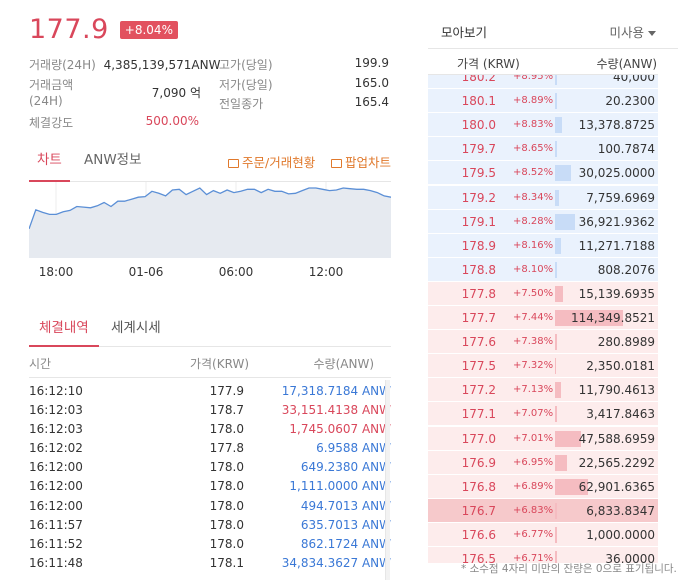 The height and width of the screenshot is (588, 678). I want to click on orderbook-bid-row: 177.5 +7.32% 2,350.0181, so click(543, 366).